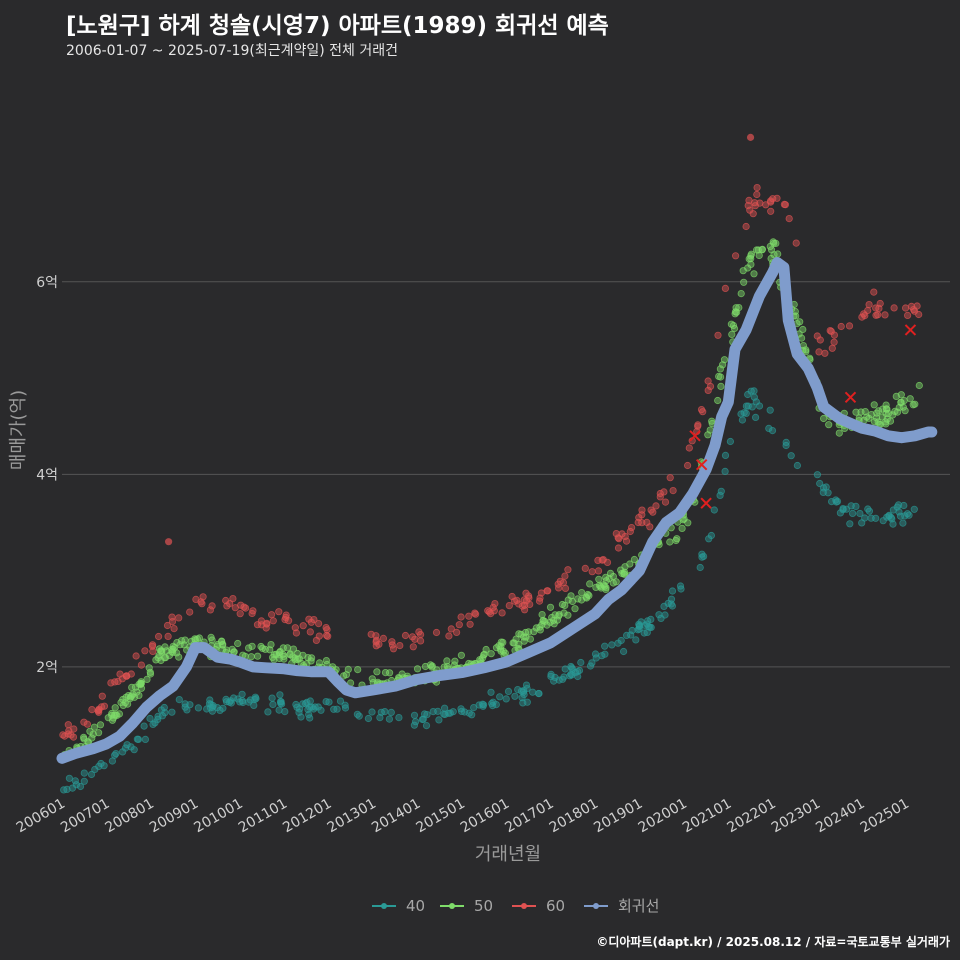 The width and height of the screenshot is (960, 960). What do you see at coordinates (796, 816) in the screenshot?
I see `x-tick-label: 202301` at bounding box center [796, 816].